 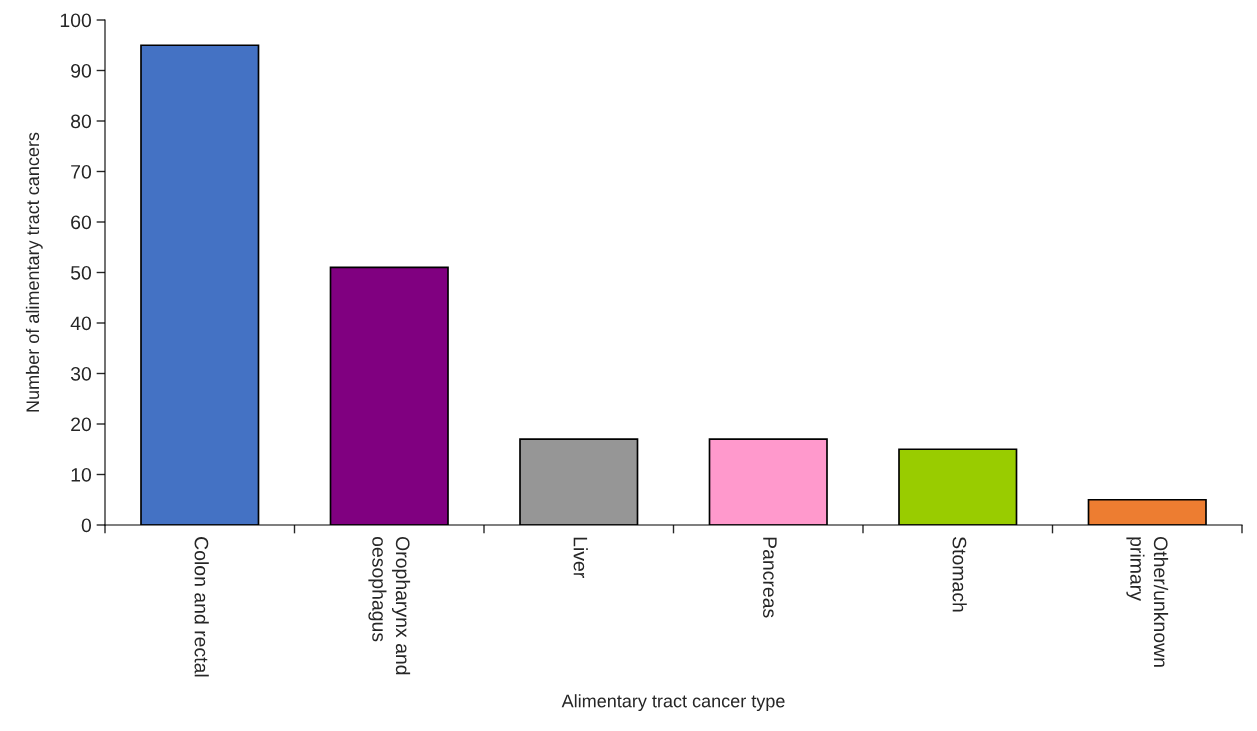 I want to click on y-tick-label: 30, so click(x=81, y=373).